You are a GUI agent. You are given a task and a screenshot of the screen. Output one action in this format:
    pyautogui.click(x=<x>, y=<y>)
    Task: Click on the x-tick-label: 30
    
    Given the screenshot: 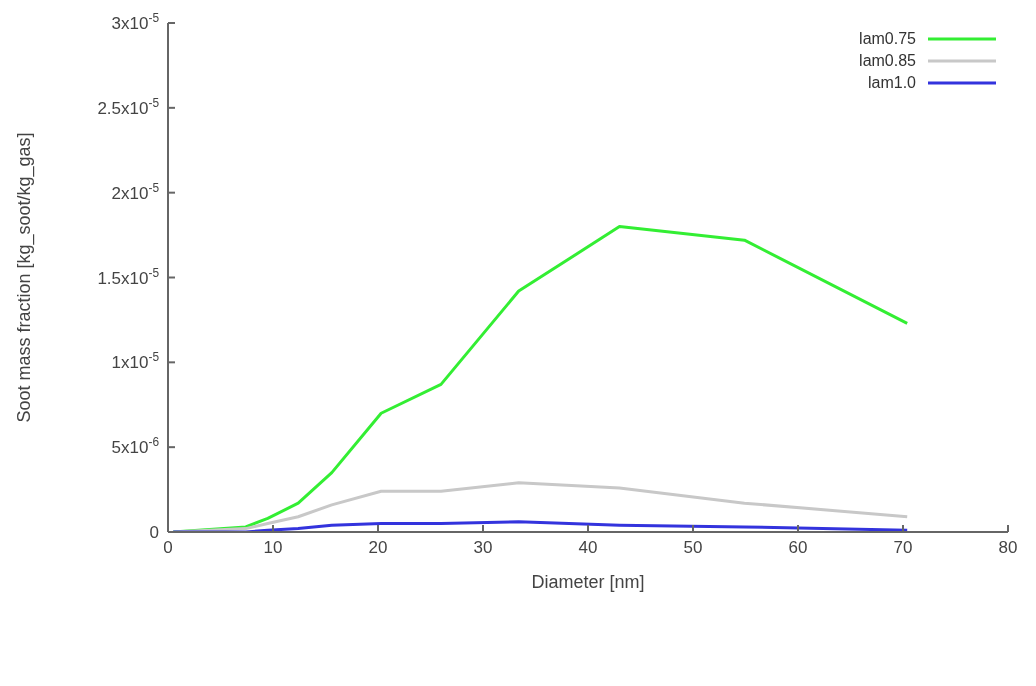 What is the action you would take?
    pyautogui.click(x=483, y=547)
    